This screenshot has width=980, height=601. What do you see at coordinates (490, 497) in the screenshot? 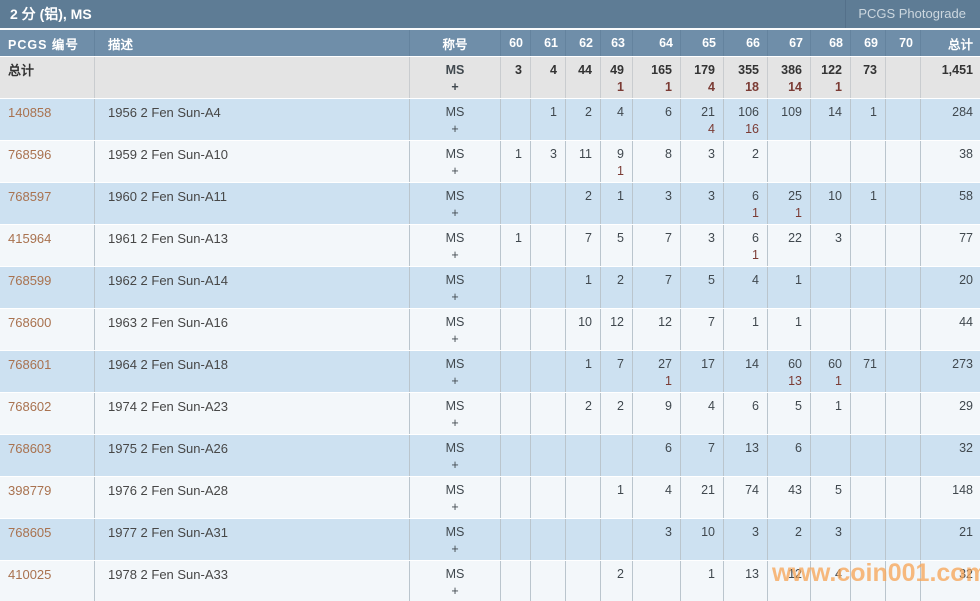
I see `table-row: 398779 1976 2 Fen Sun-A28 MS +1 4 21 74 43 5 148` at bounding box center [490, 497].